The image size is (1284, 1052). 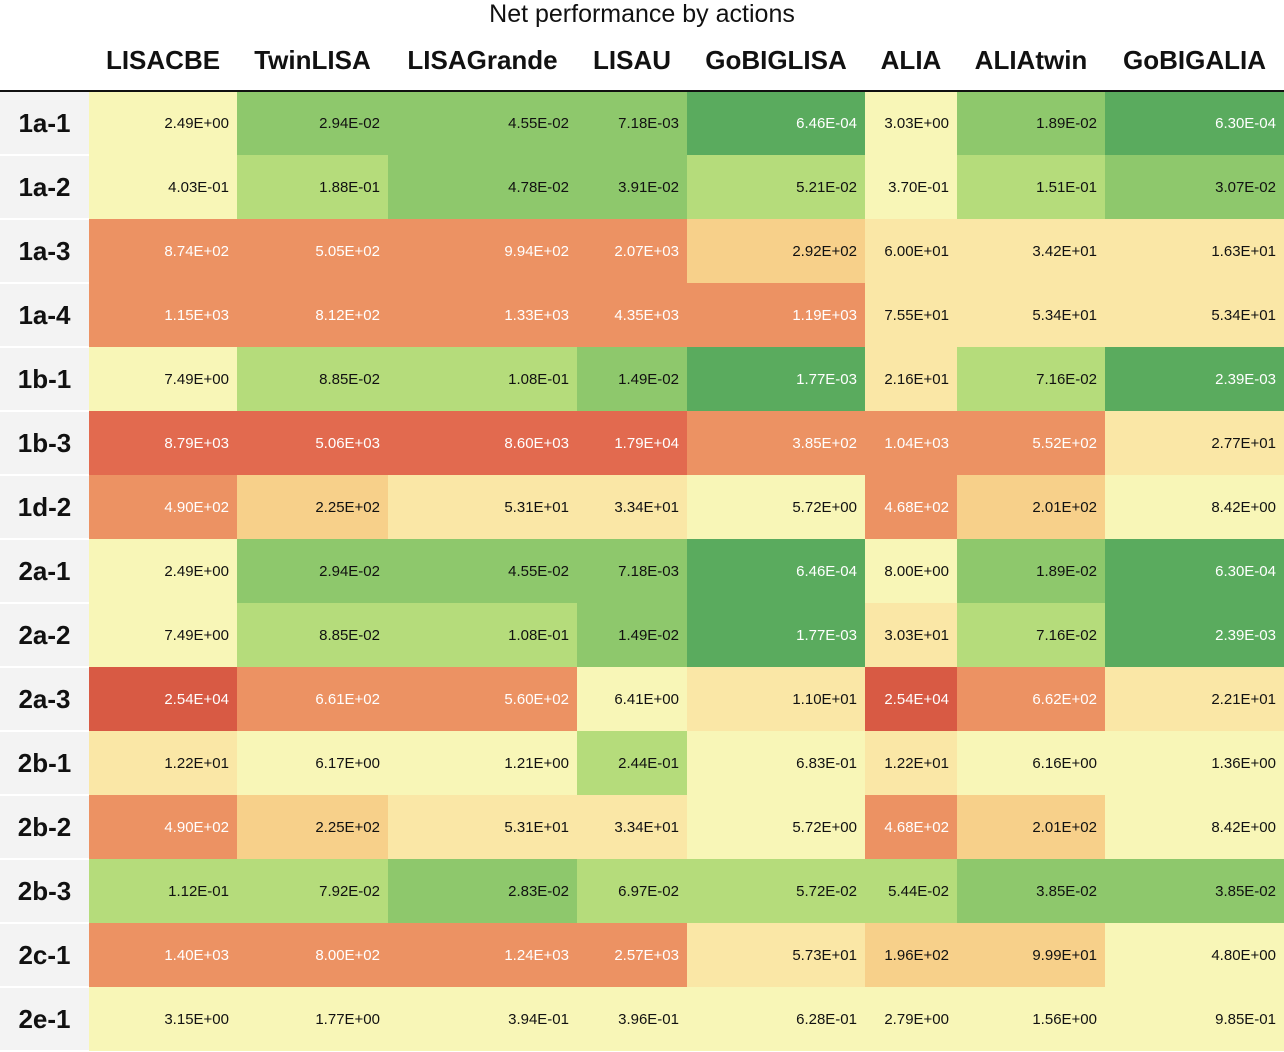 I want to click on heatmap-cell: 1.36E+00, so click(x=1194, y=763).